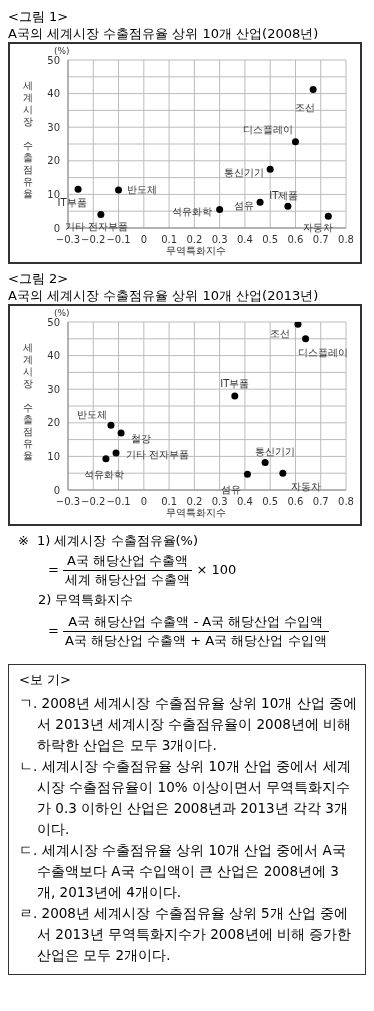  What do you see at coordinates (128, 580) in the screenshot?
I see `text: 세계 해당산업 수출액` at bounding box center [128, 580].